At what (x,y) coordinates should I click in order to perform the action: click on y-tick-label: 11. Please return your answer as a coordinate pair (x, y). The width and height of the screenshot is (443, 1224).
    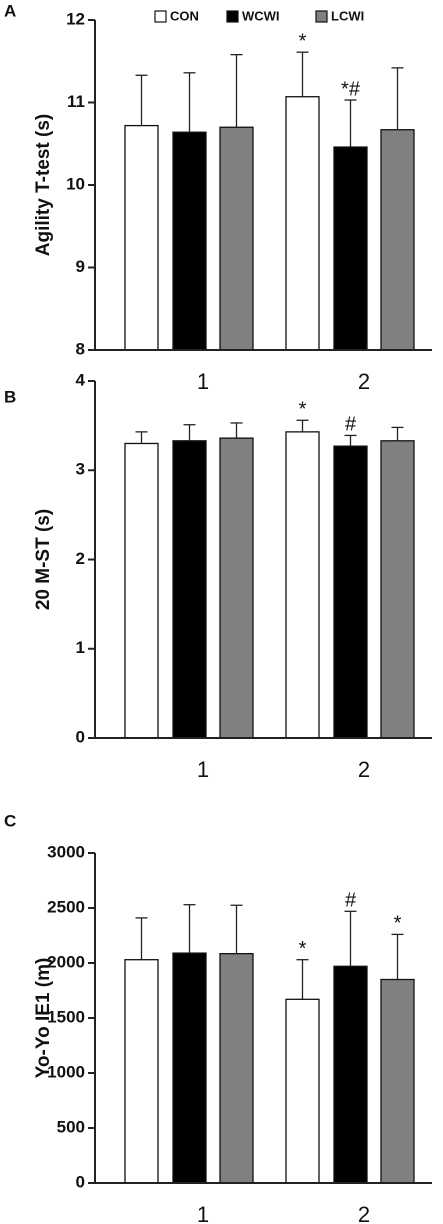
    Looking at the image, I should click on (76, 101).